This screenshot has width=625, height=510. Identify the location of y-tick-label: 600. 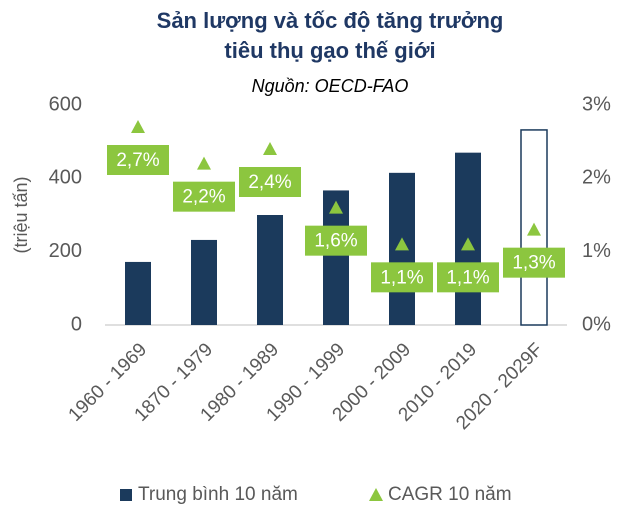
(65, 104).